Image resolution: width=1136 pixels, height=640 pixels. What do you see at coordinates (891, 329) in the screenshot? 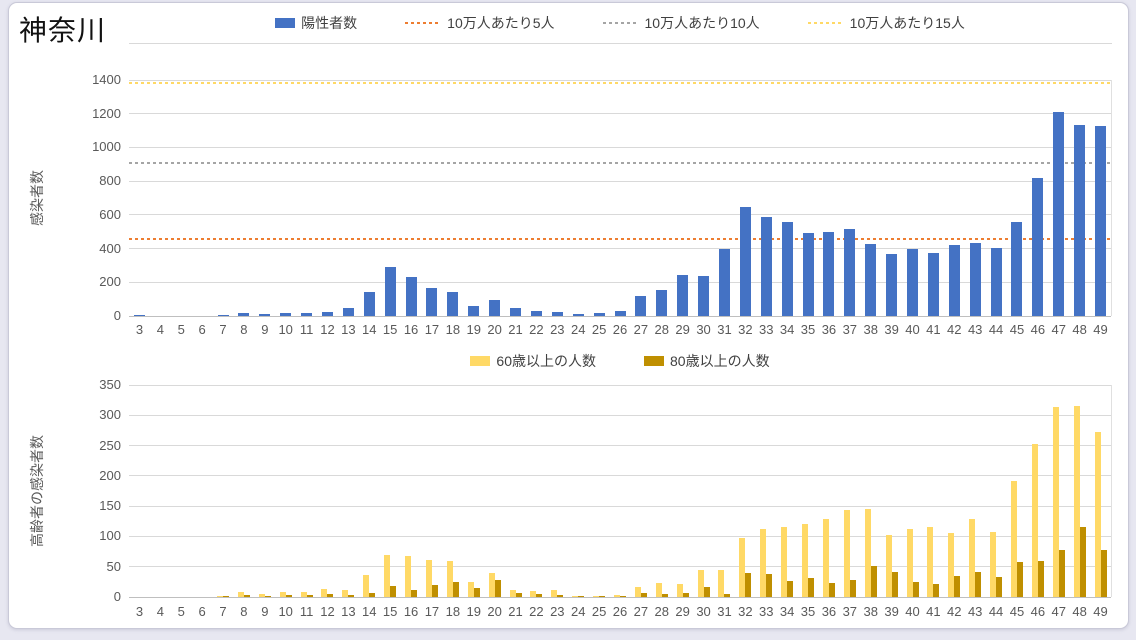
I see `x-tick-label: 39` at bounding box center [891, 329].